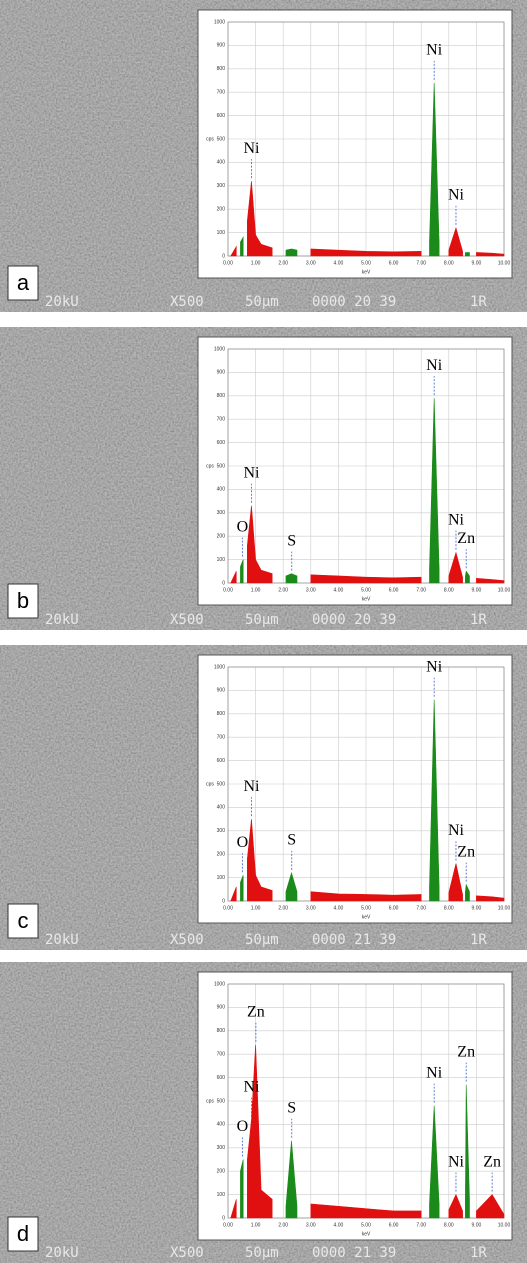  I want to click on x-tick-label: 3.00, so click(311, 590).